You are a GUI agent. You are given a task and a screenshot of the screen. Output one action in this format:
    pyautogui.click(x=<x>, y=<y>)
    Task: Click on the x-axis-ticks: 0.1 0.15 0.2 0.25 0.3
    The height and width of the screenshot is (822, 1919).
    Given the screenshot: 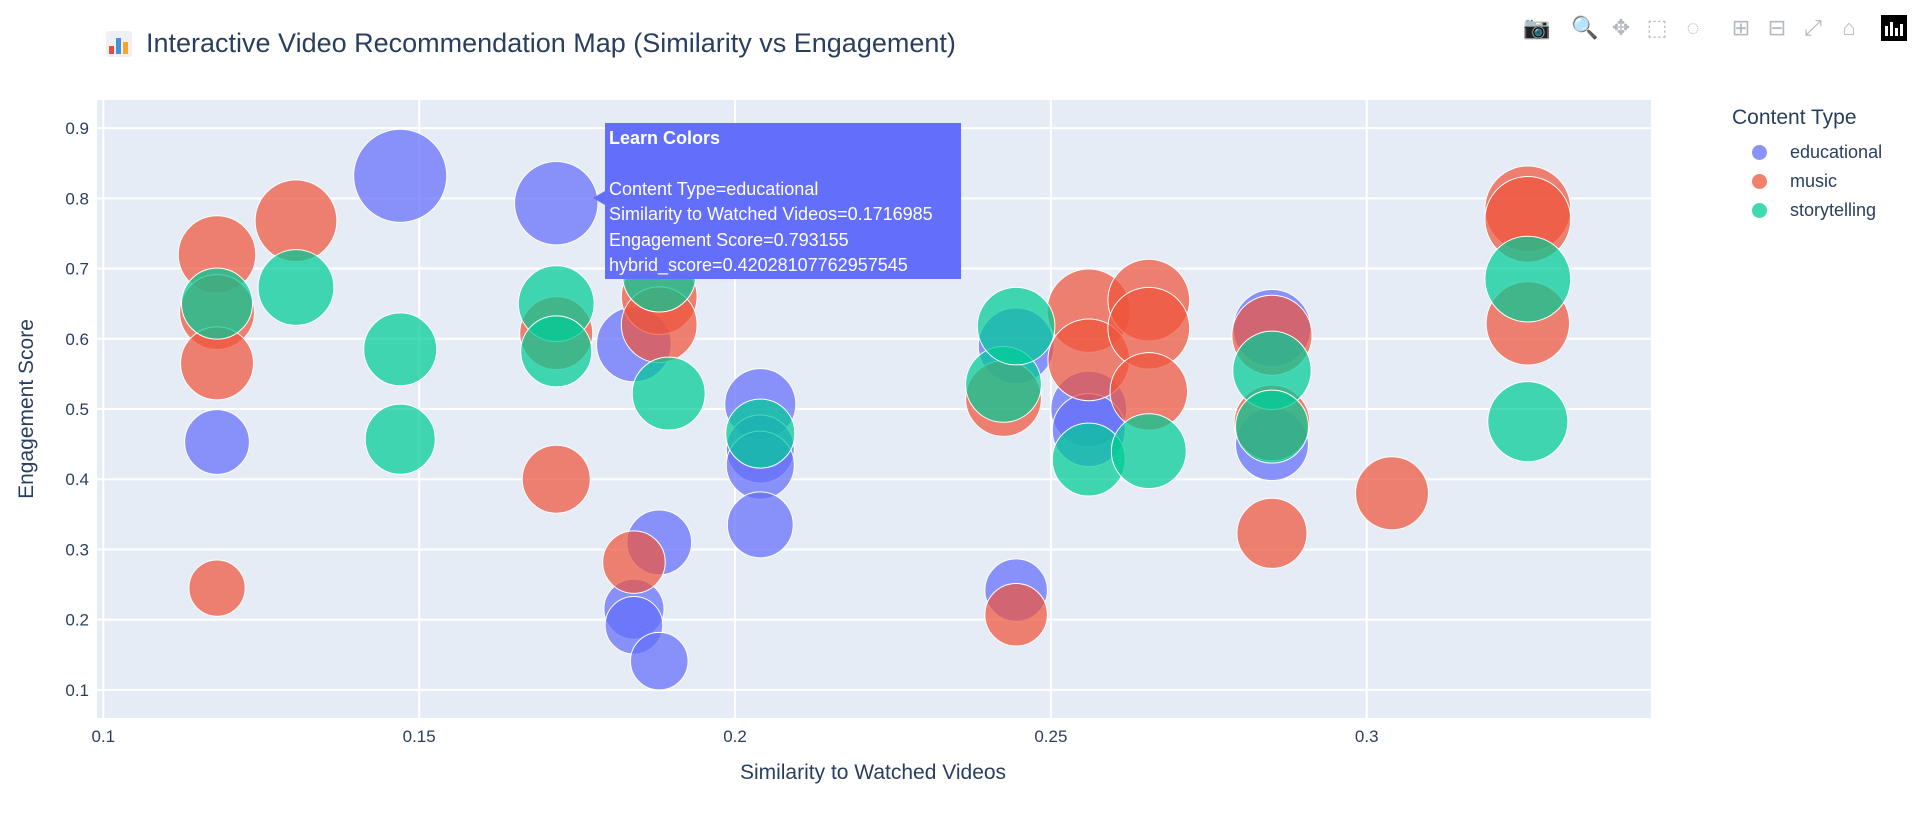 What is the action you would take?
    pyautogui.click(x=734, y=736)
    